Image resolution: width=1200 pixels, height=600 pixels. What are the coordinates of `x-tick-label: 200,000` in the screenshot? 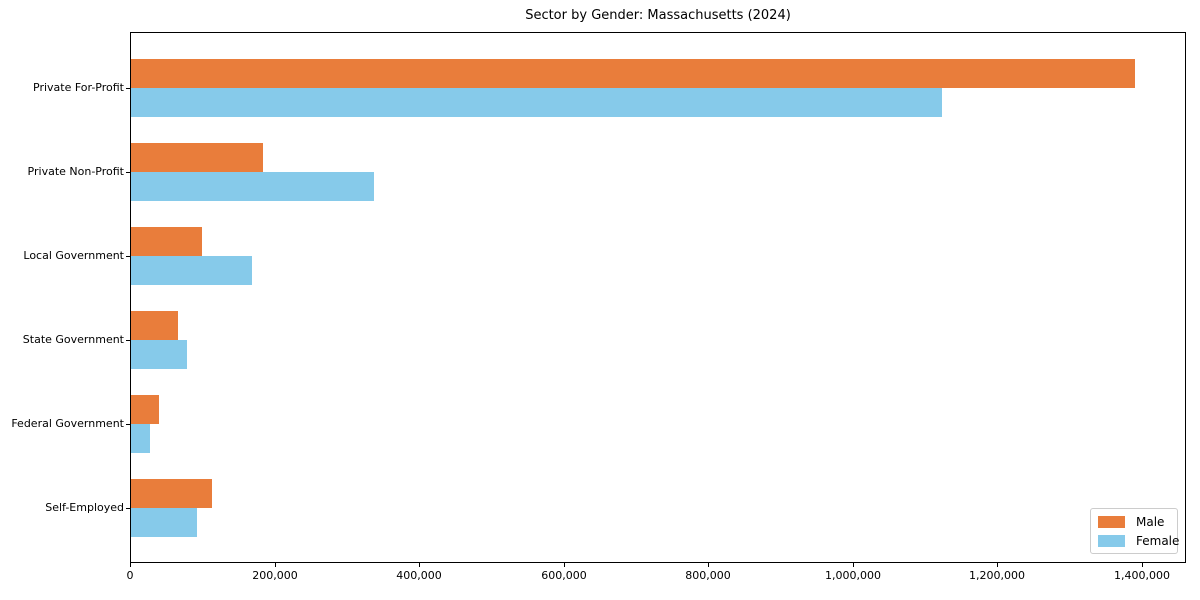 It's located at (275, 575).